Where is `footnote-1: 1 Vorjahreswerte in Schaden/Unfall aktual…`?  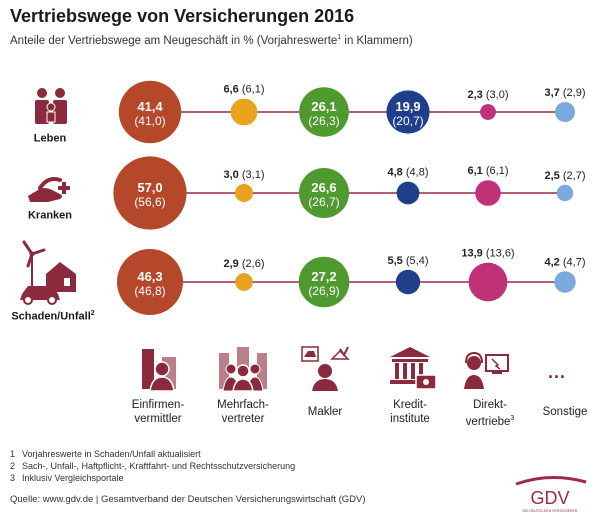
footnote-1: 1 Vorjahreswerte in Schaden/Unfall aktual… is located at coordinates (105, 454).